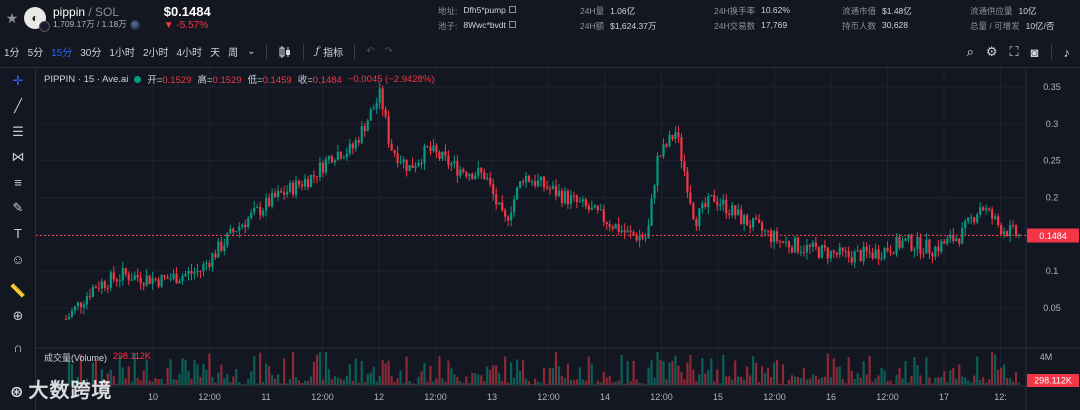  I want to click on timeframe-2小时: 2小时, so click(155, 53).